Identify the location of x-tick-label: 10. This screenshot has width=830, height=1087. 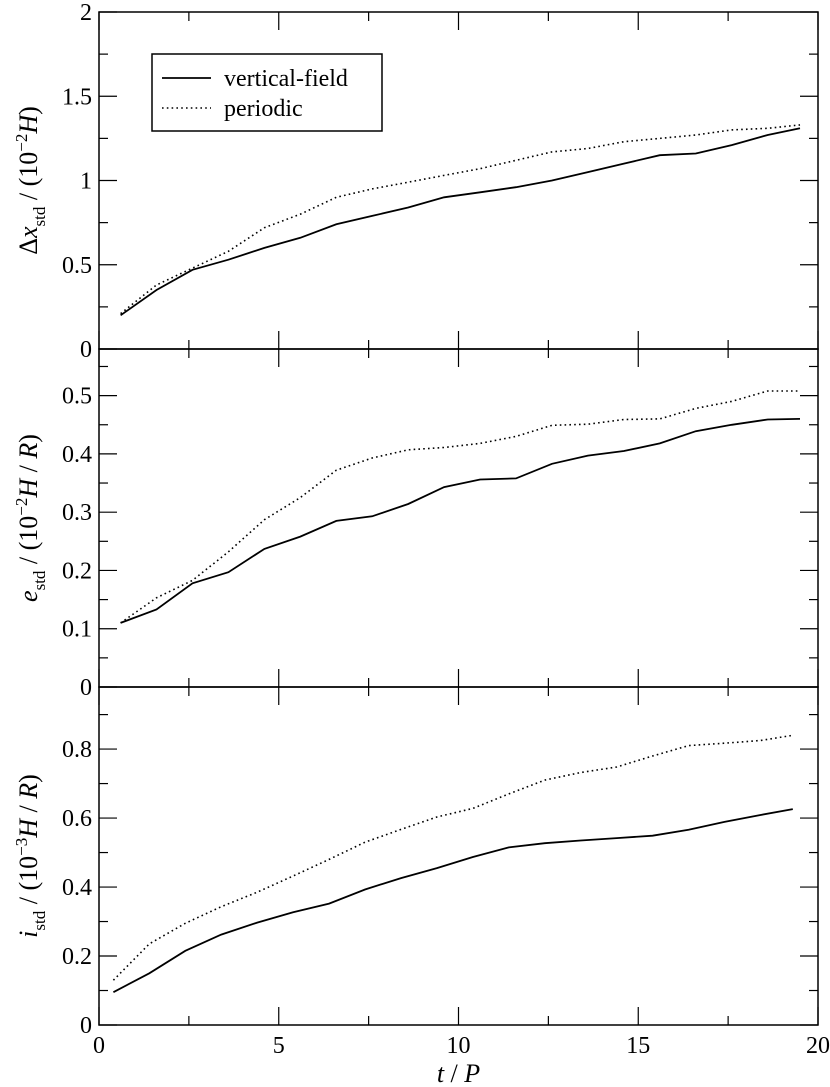
(459, 1046).